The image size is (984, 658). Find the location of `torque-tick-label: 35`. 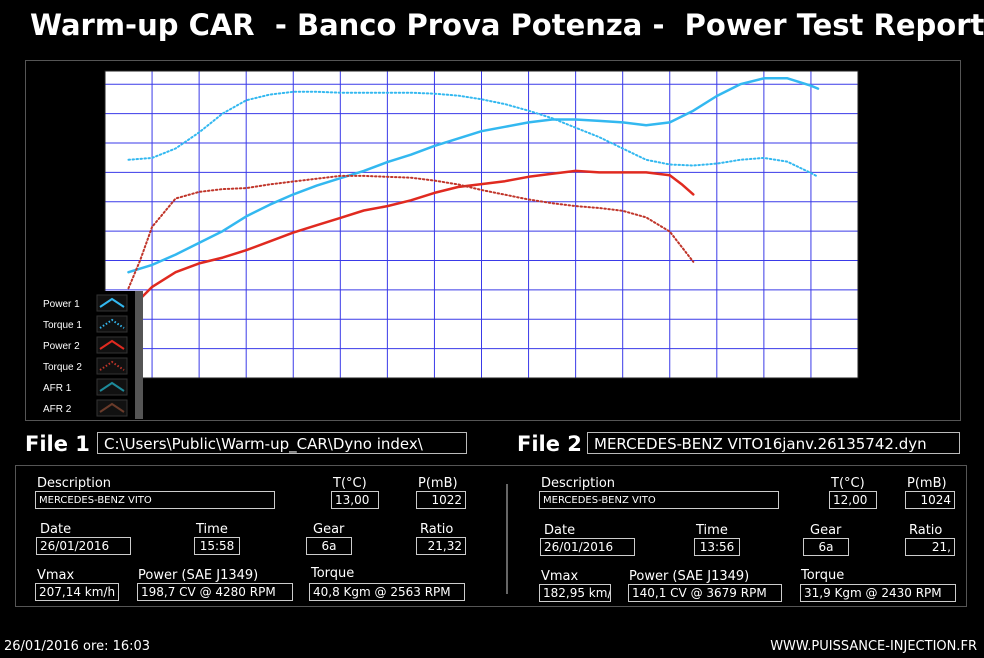

torque-tick-label: 35 is located at coordinates (92, 148).